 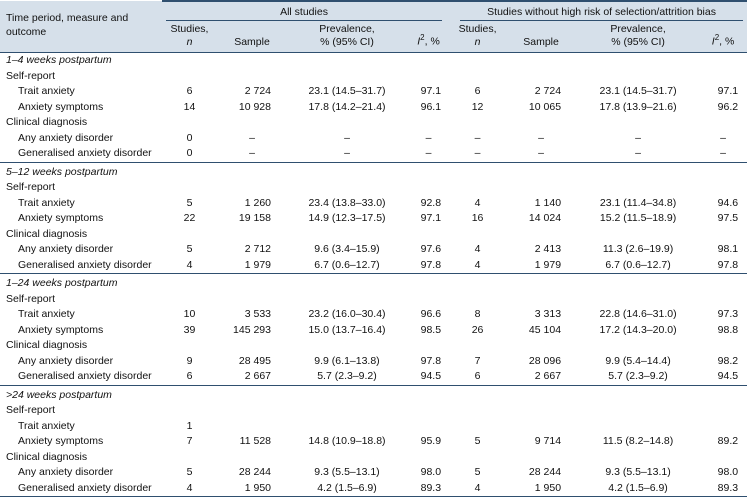 I want to click on cell-studies-n: 9, so click(x=189, y=360).